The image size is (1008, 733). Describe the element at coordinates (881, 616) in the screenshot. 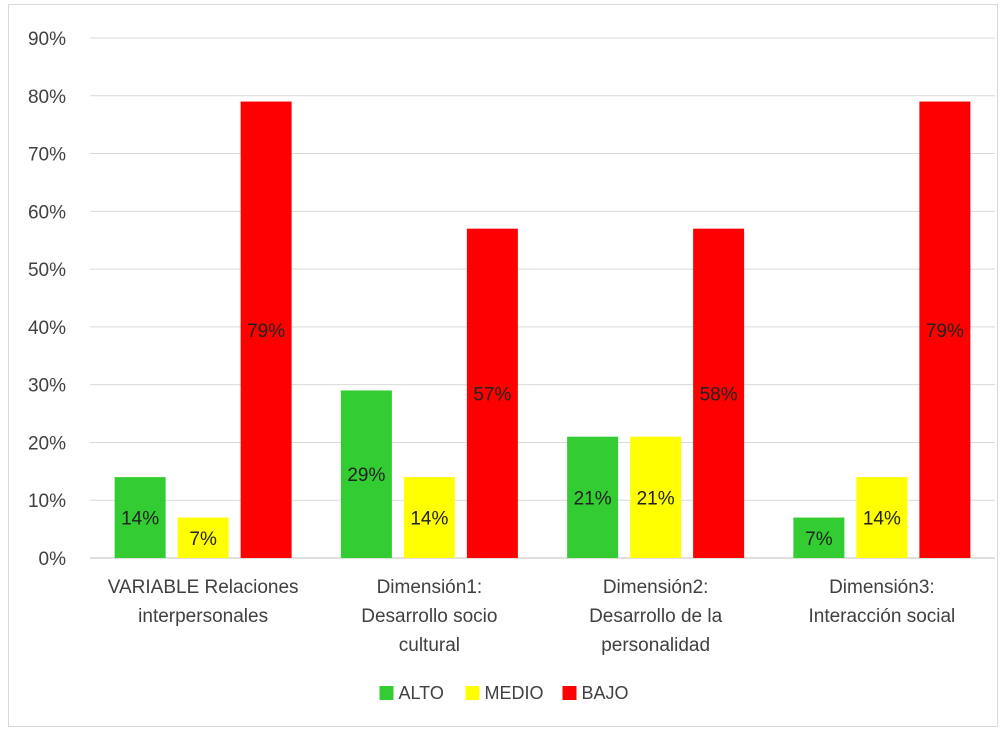

I see `x-tick-label: Interacción social` at that location.